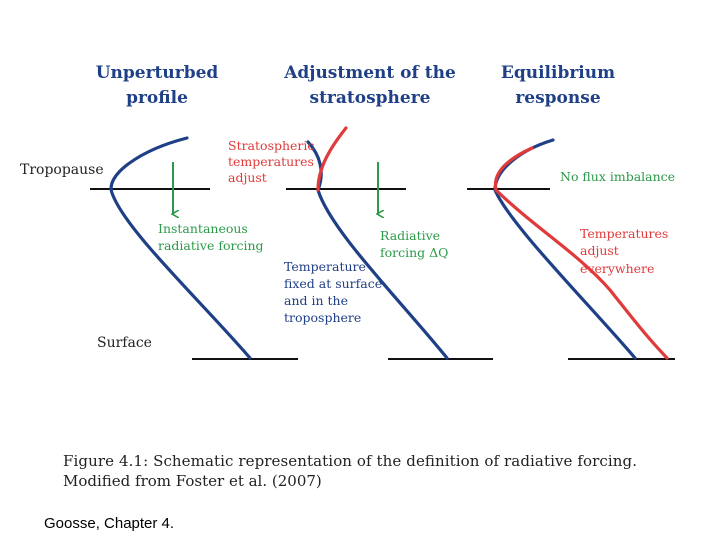 Image resolution: width=720 pixels, height=540 pixels. I want to click on temps-adjust-label-line3: everywhere, so click(617, 268).